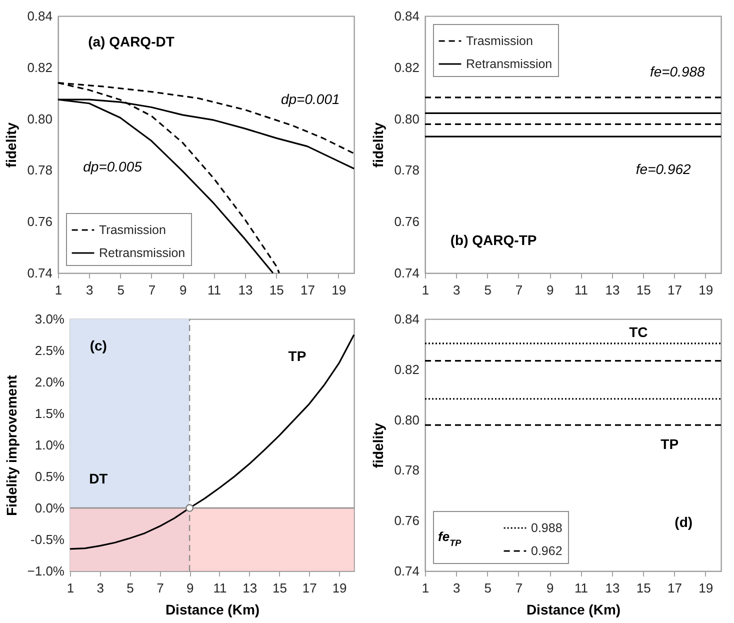 The width and height of the screenshot is (734, 623). I want to click on legend-label: 0.988, so click(546, 528).